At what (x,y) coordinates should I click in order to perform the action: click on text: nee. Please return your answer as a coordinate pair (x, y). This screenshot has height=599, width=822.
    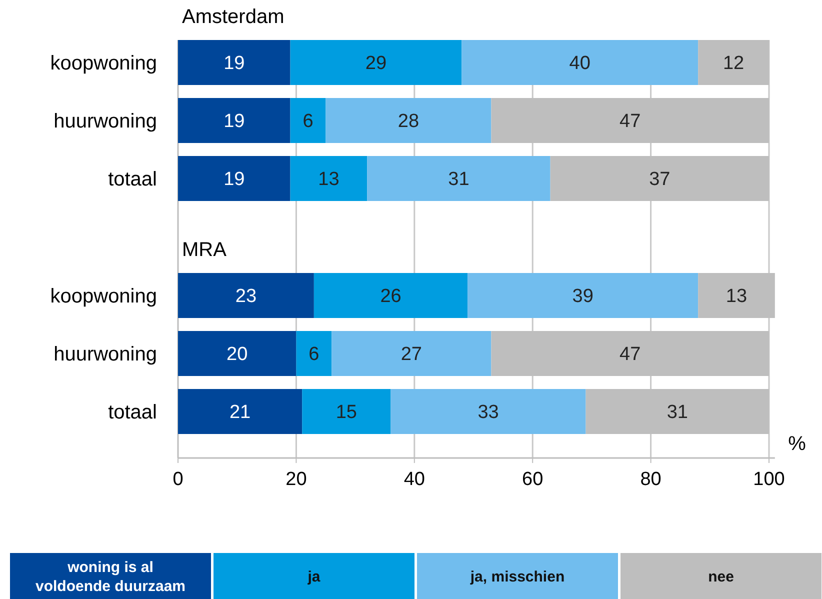
    Looking at the image, I should click on (721, 577).